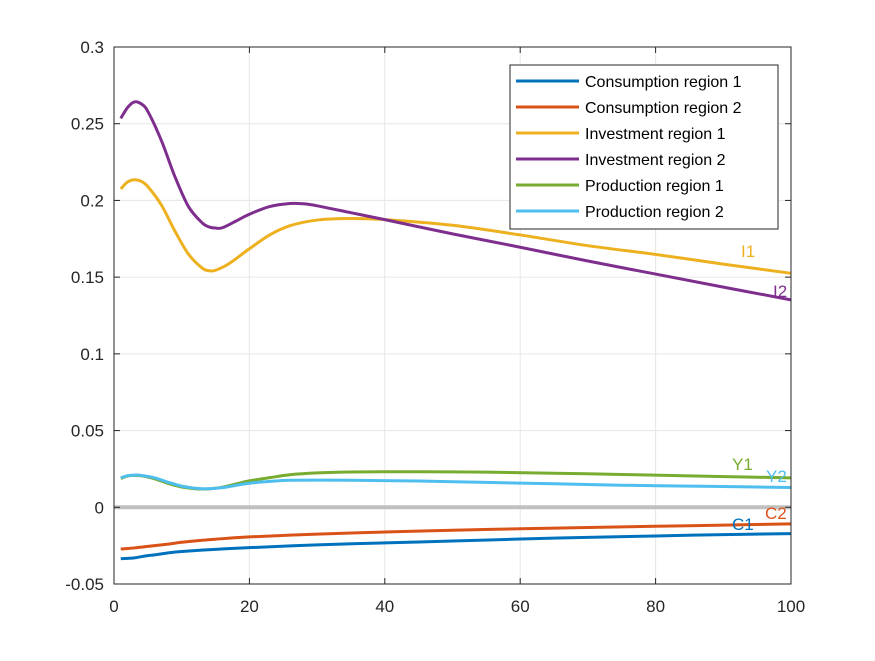 Image resolution: width=875 pixels, height=661 pixels. I want to click on series-label-i2: I2, so click(780, 291).